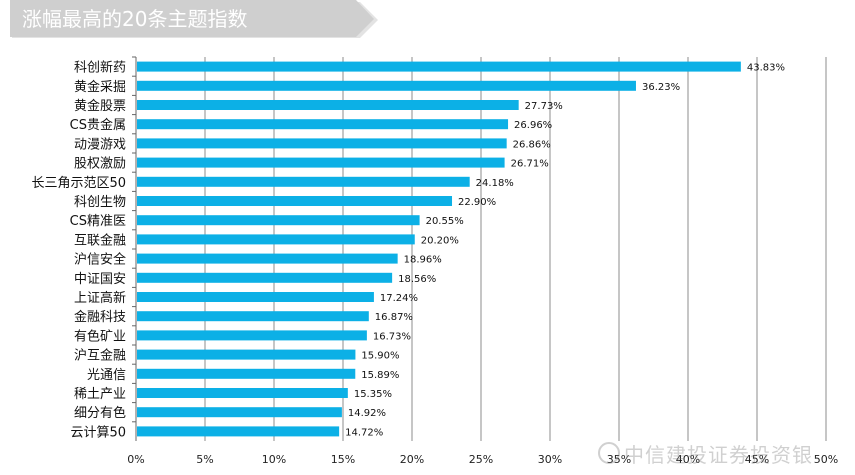 The height and width of the screenshot is (475, 855). What do you see at coordinates (343, 459) in the screenshot?
I see `x-tick-label: 15%` at bounding box center [343, 459].